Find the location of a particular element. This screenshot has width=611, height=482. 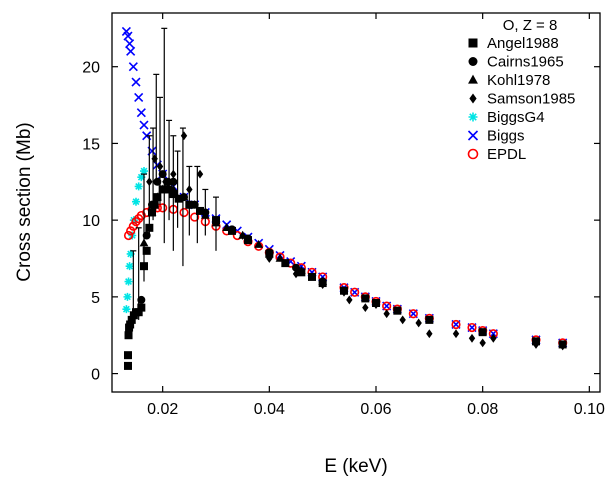

legend-title: O, Z = 8 is located at coordinates (530, 25).